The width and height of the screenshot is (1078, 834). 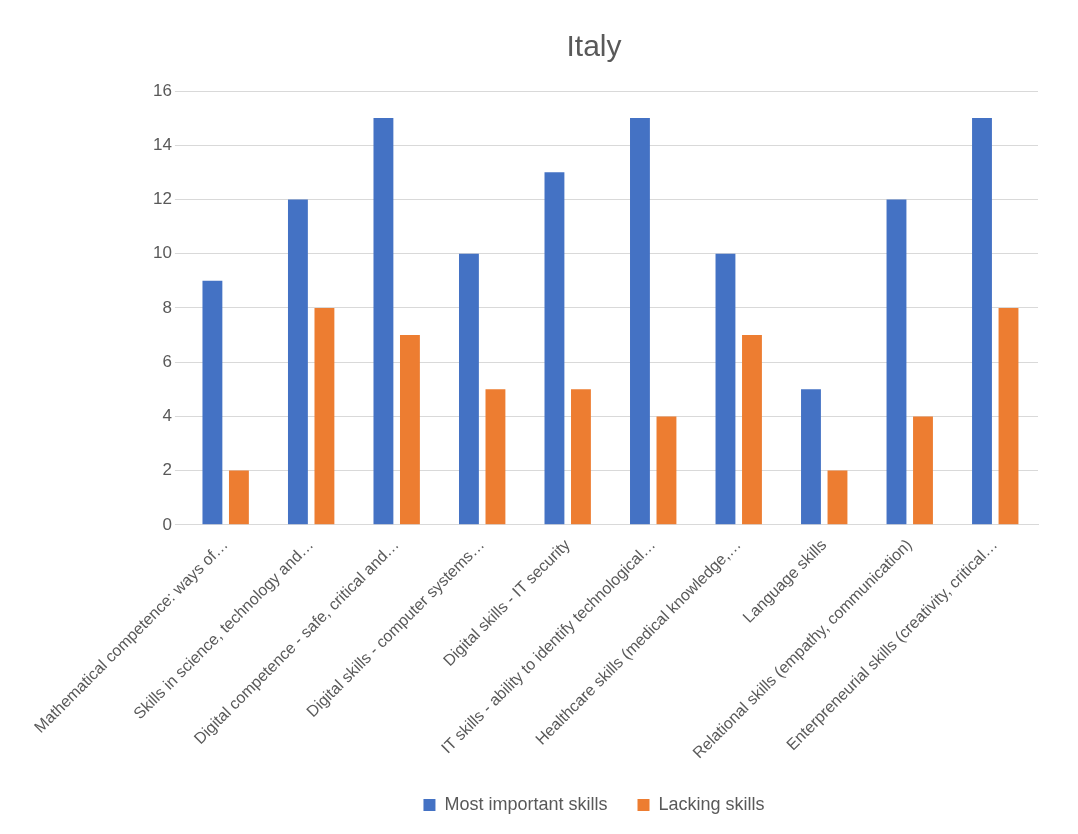 What do you see at coordinates (162, 144) in the screenshot?
I see `y-tick-label: 14` at bounding box center [162, 144].